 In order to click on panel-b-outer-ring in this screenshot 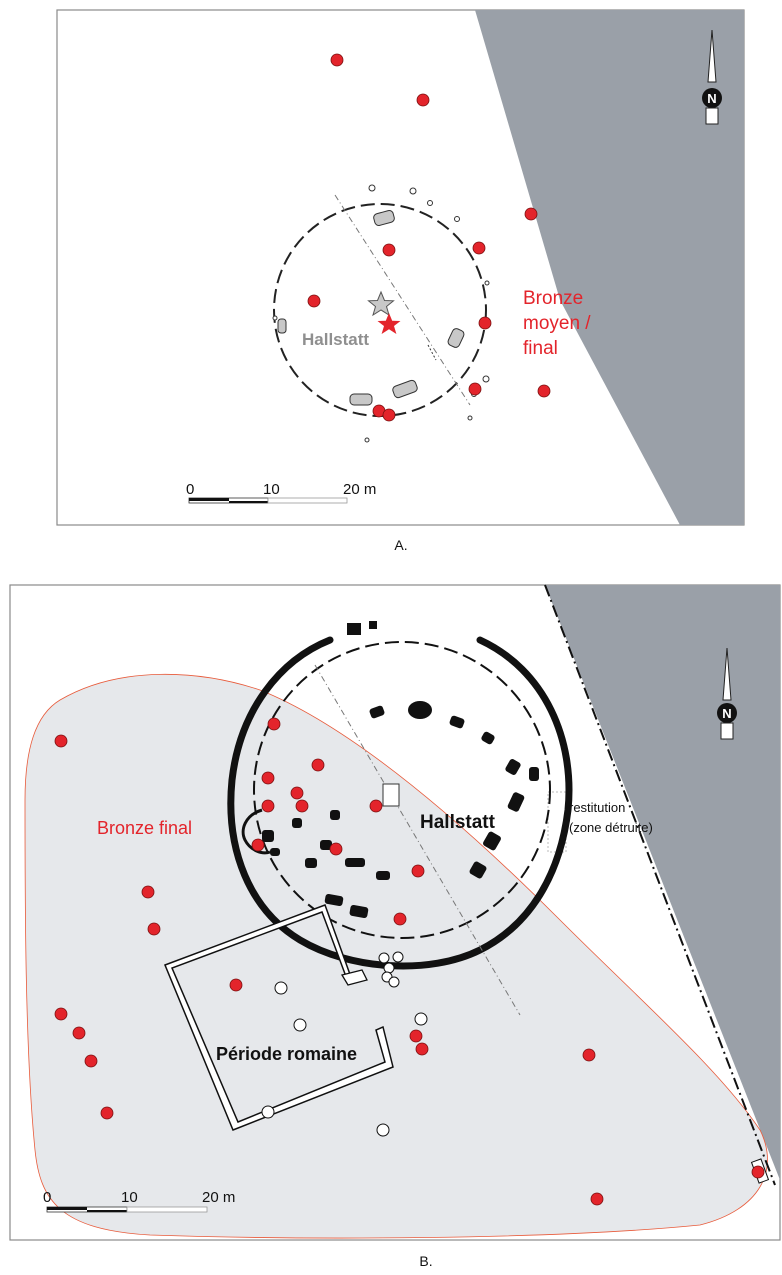, I will do `click(400, 803)`.